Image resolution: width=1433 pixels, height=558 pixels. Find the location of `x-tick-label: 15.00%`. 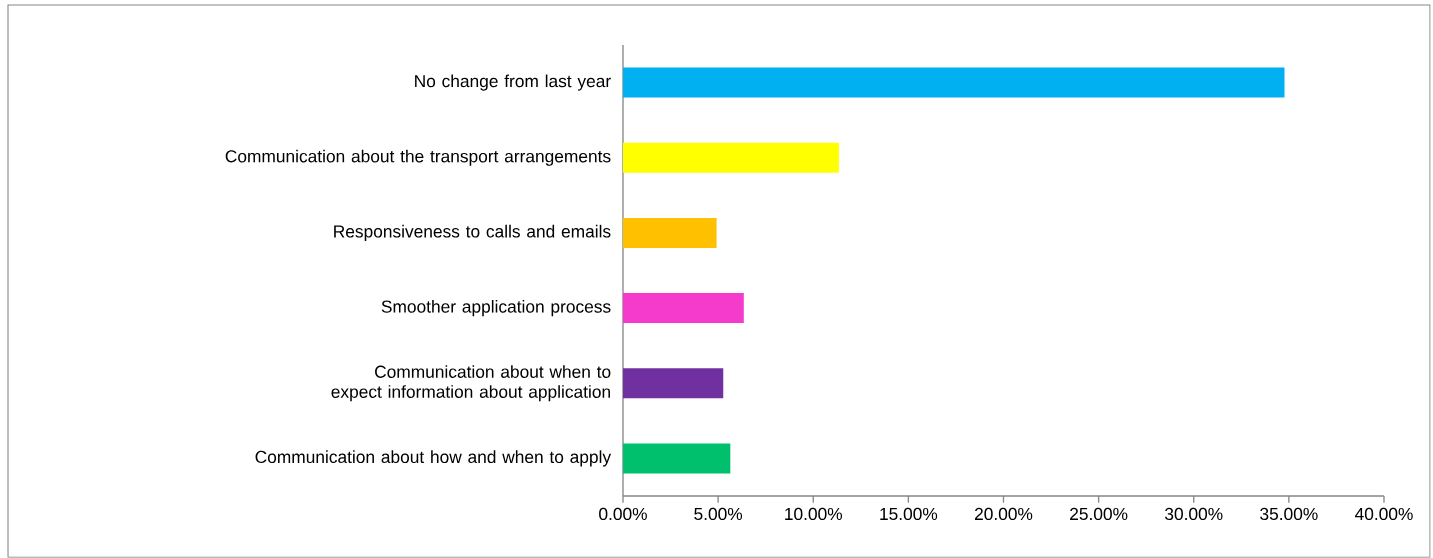

x-tick-label: 15.00% is located at coordinates (909, 514).